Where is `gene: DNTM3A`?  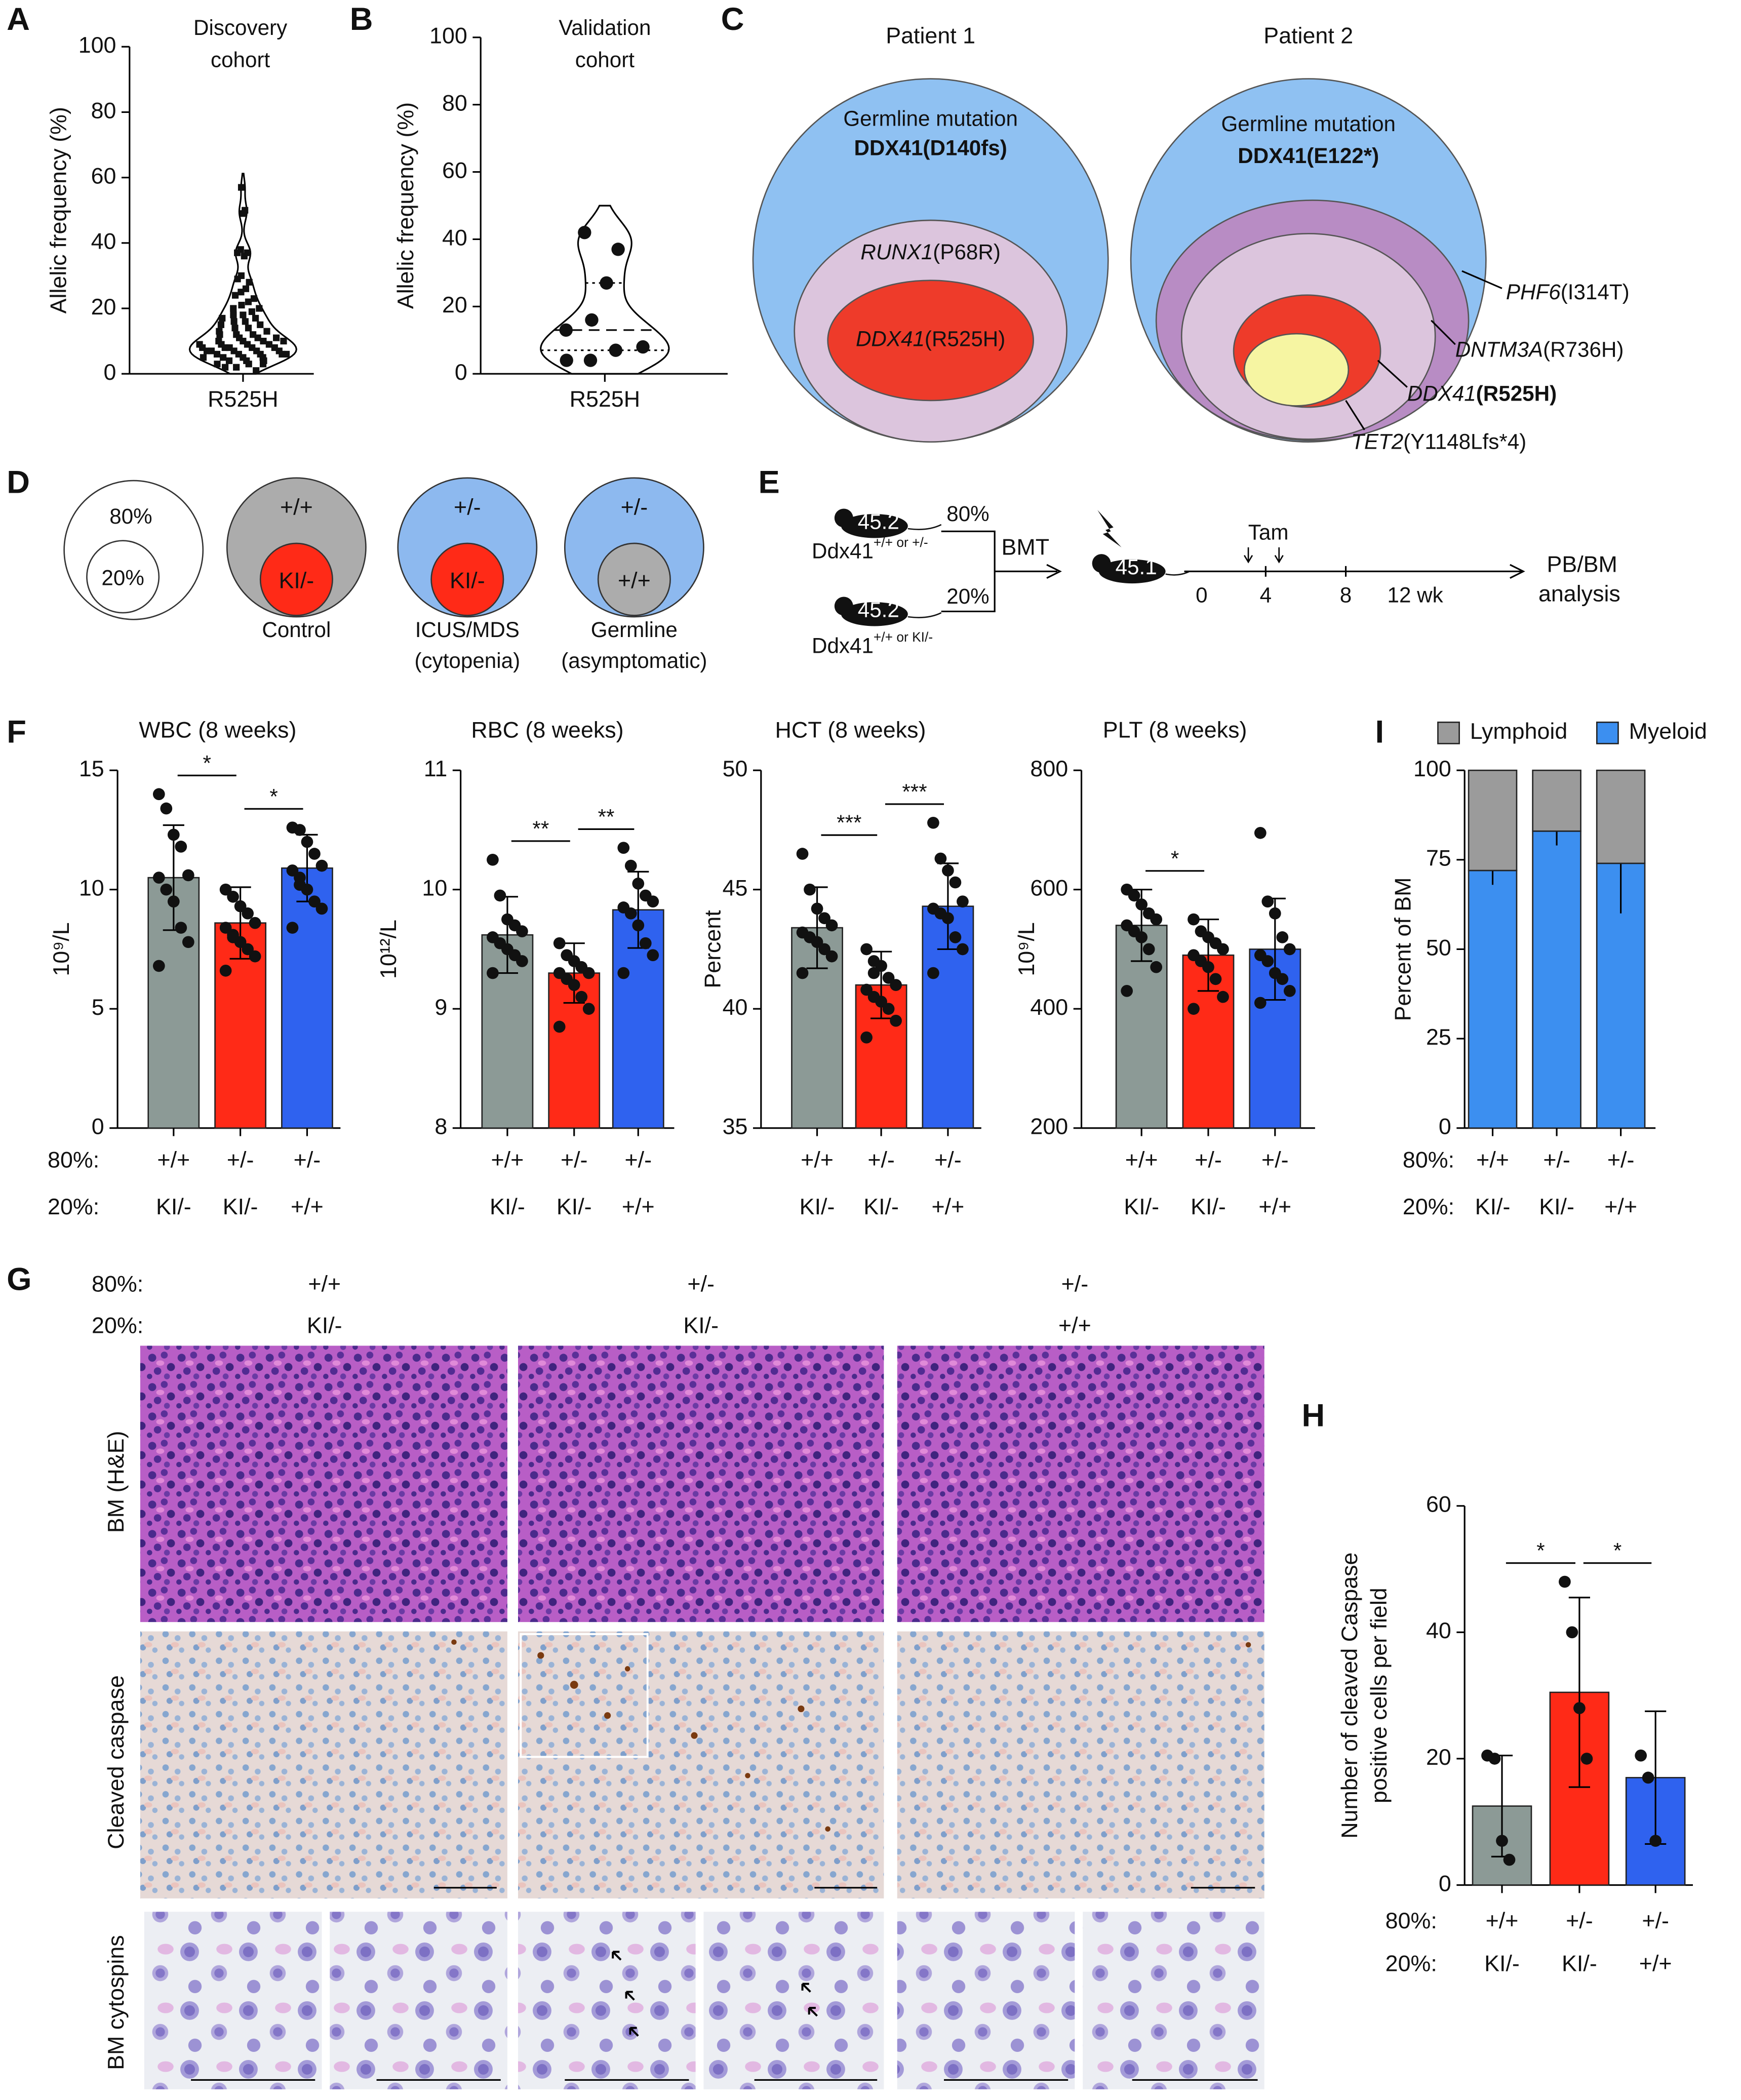 gene: DNTM3A is located at coordinates (1499, 350).